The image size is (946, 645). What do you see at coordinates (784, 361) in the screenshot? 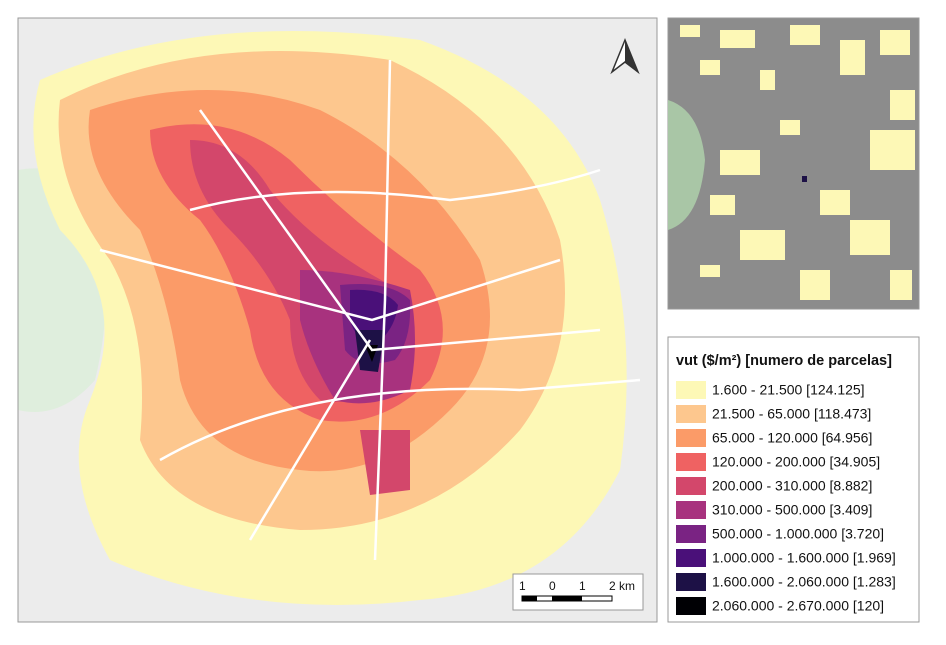
I see `legend-title: vut ($/m²) [numero de parcelas]` at bounding box center [784, 361].